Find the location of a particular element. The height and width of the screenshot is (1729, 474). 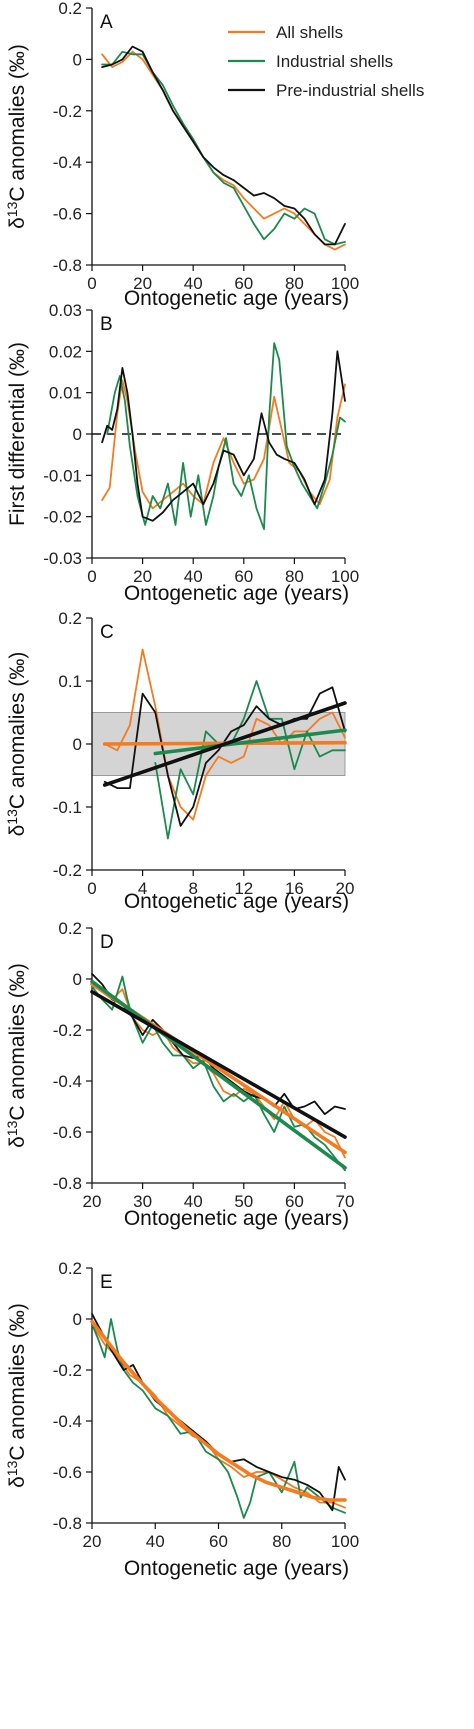

y-tick-label: -0.01 is located at coordinates (62, 475).